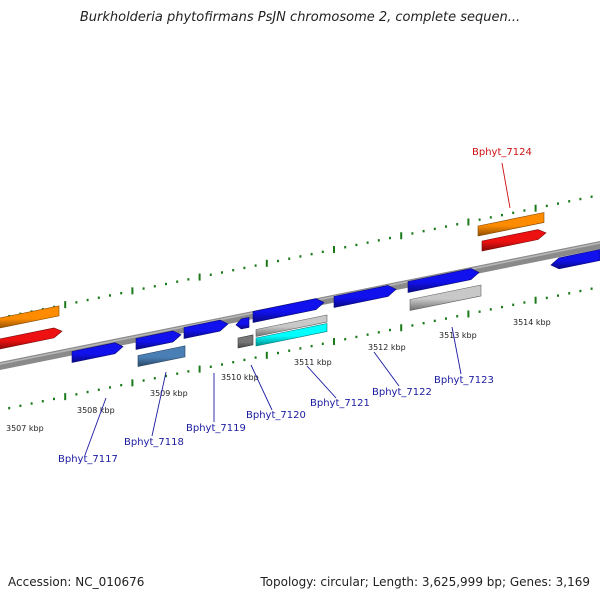  What do you see at coordinates (511, 224) in the screenshot?
I see `gene-block-orange-right` at bounding box center [511, 224].